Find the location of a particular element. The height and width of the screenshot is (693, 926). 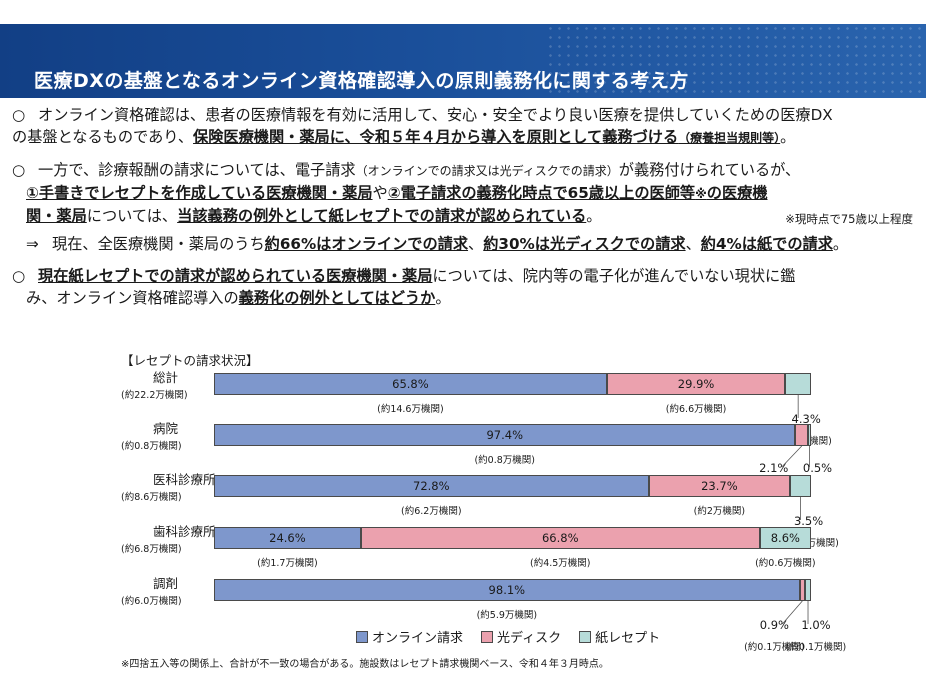

count-label-online: (約5.9万機関) is located at coordinates (507, 615).